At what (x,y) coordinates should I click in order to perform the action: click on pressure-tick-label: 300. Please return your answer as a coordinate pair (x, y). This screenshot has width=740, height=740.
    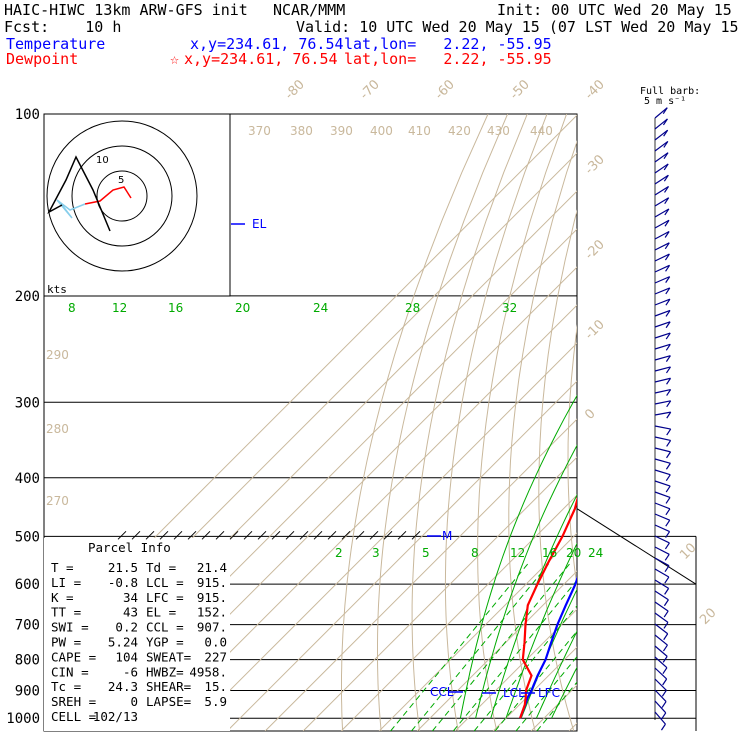
    Looking at the image, I should click on (27, 403).